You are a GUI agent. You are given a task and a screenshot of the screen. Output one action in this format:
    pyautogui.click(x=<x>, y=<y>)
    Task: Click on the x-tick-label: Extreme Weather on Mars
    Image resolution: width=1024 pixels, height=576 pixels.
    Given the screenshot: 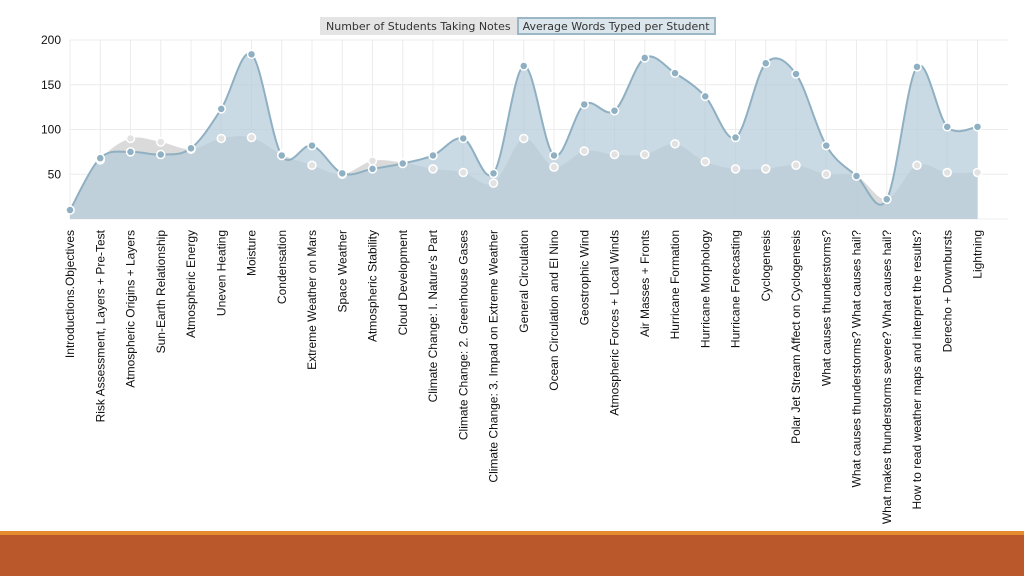 What is the action you would take?
    pyautogui.click(x=312, y=300)
    